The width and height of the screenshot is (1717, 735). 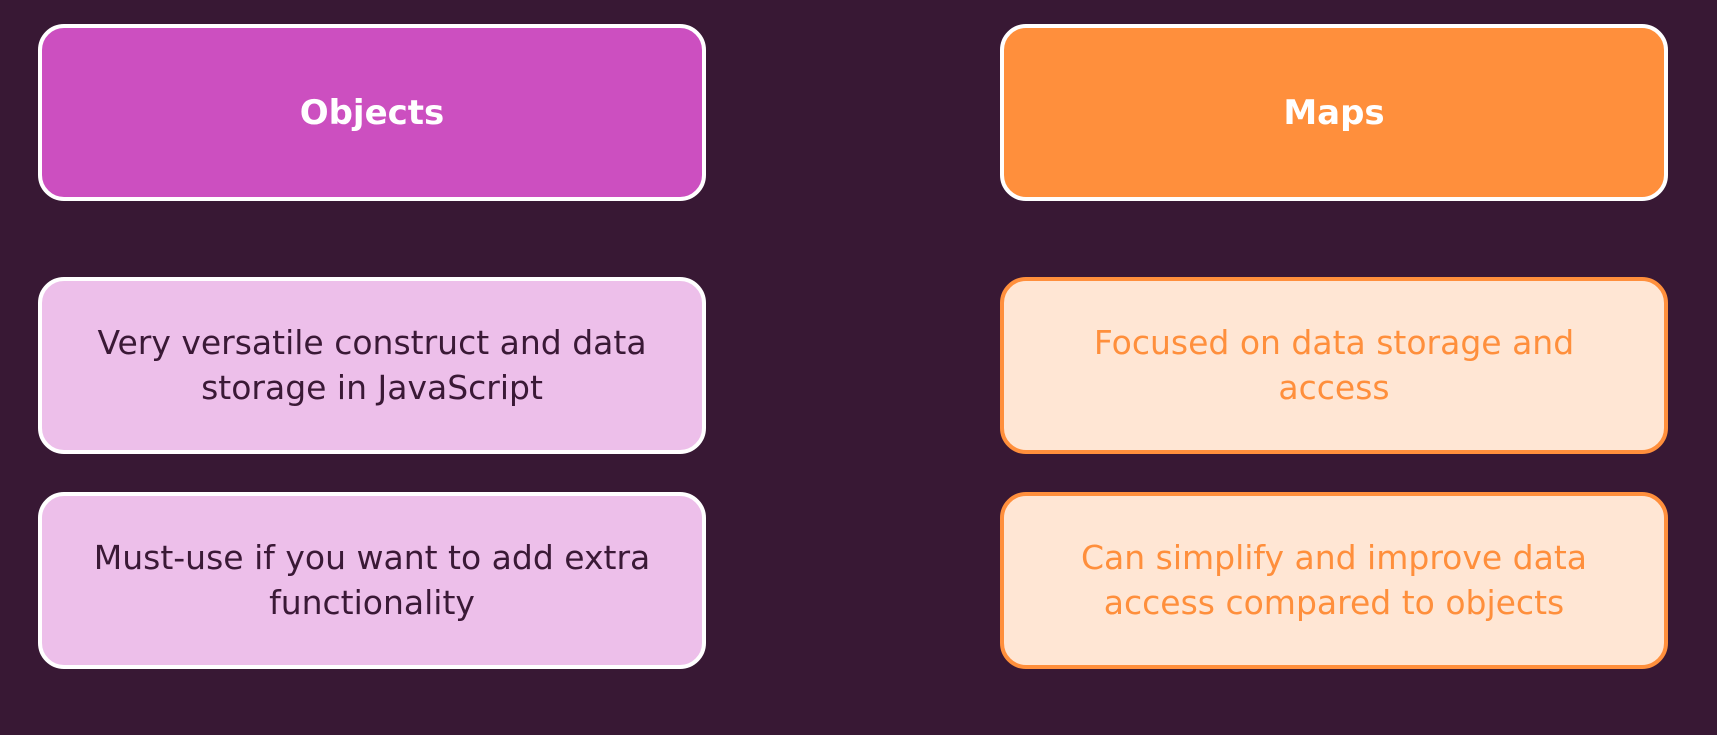 I want to click on maps-header-box: Maps, so click(x=1334, y=112).